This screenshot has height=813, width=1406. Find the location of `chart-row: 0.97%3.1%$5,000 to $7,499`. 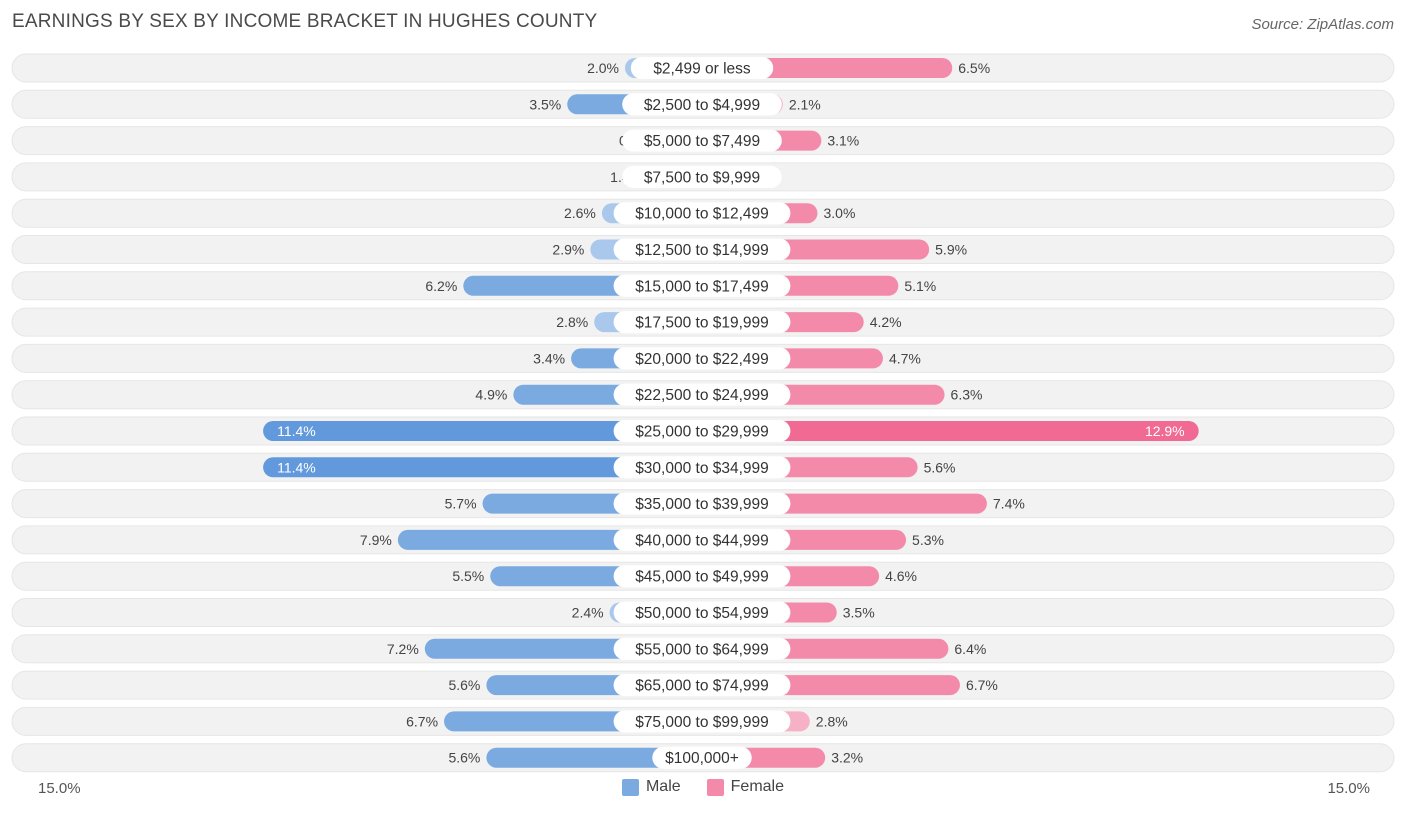

chart-row: 0.97%3.1%$5,000 to $7,499 is located at coordinates (703, 141).